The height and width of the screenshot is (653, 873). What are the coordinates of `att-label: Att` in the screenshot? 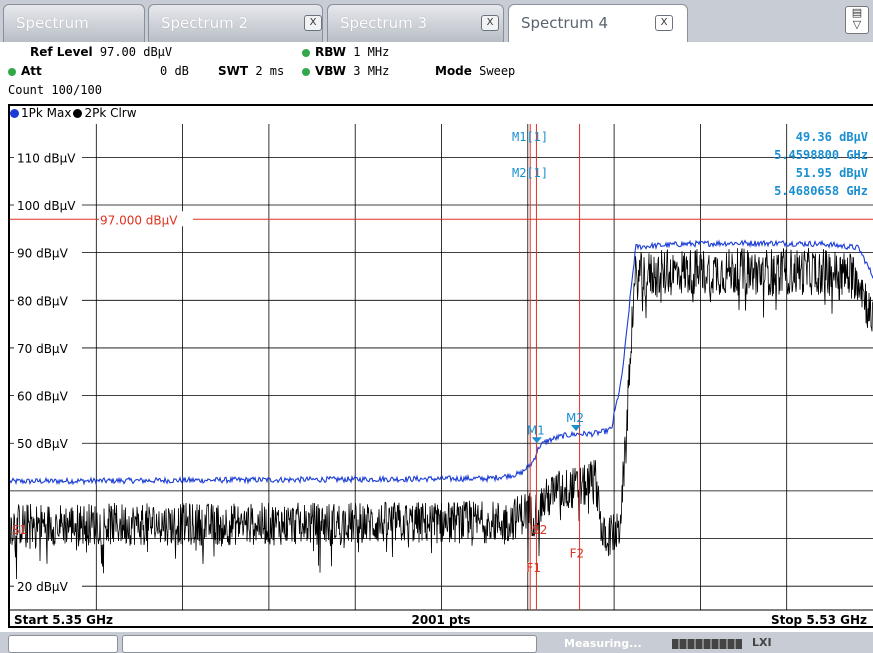 It's located at (31, 71).